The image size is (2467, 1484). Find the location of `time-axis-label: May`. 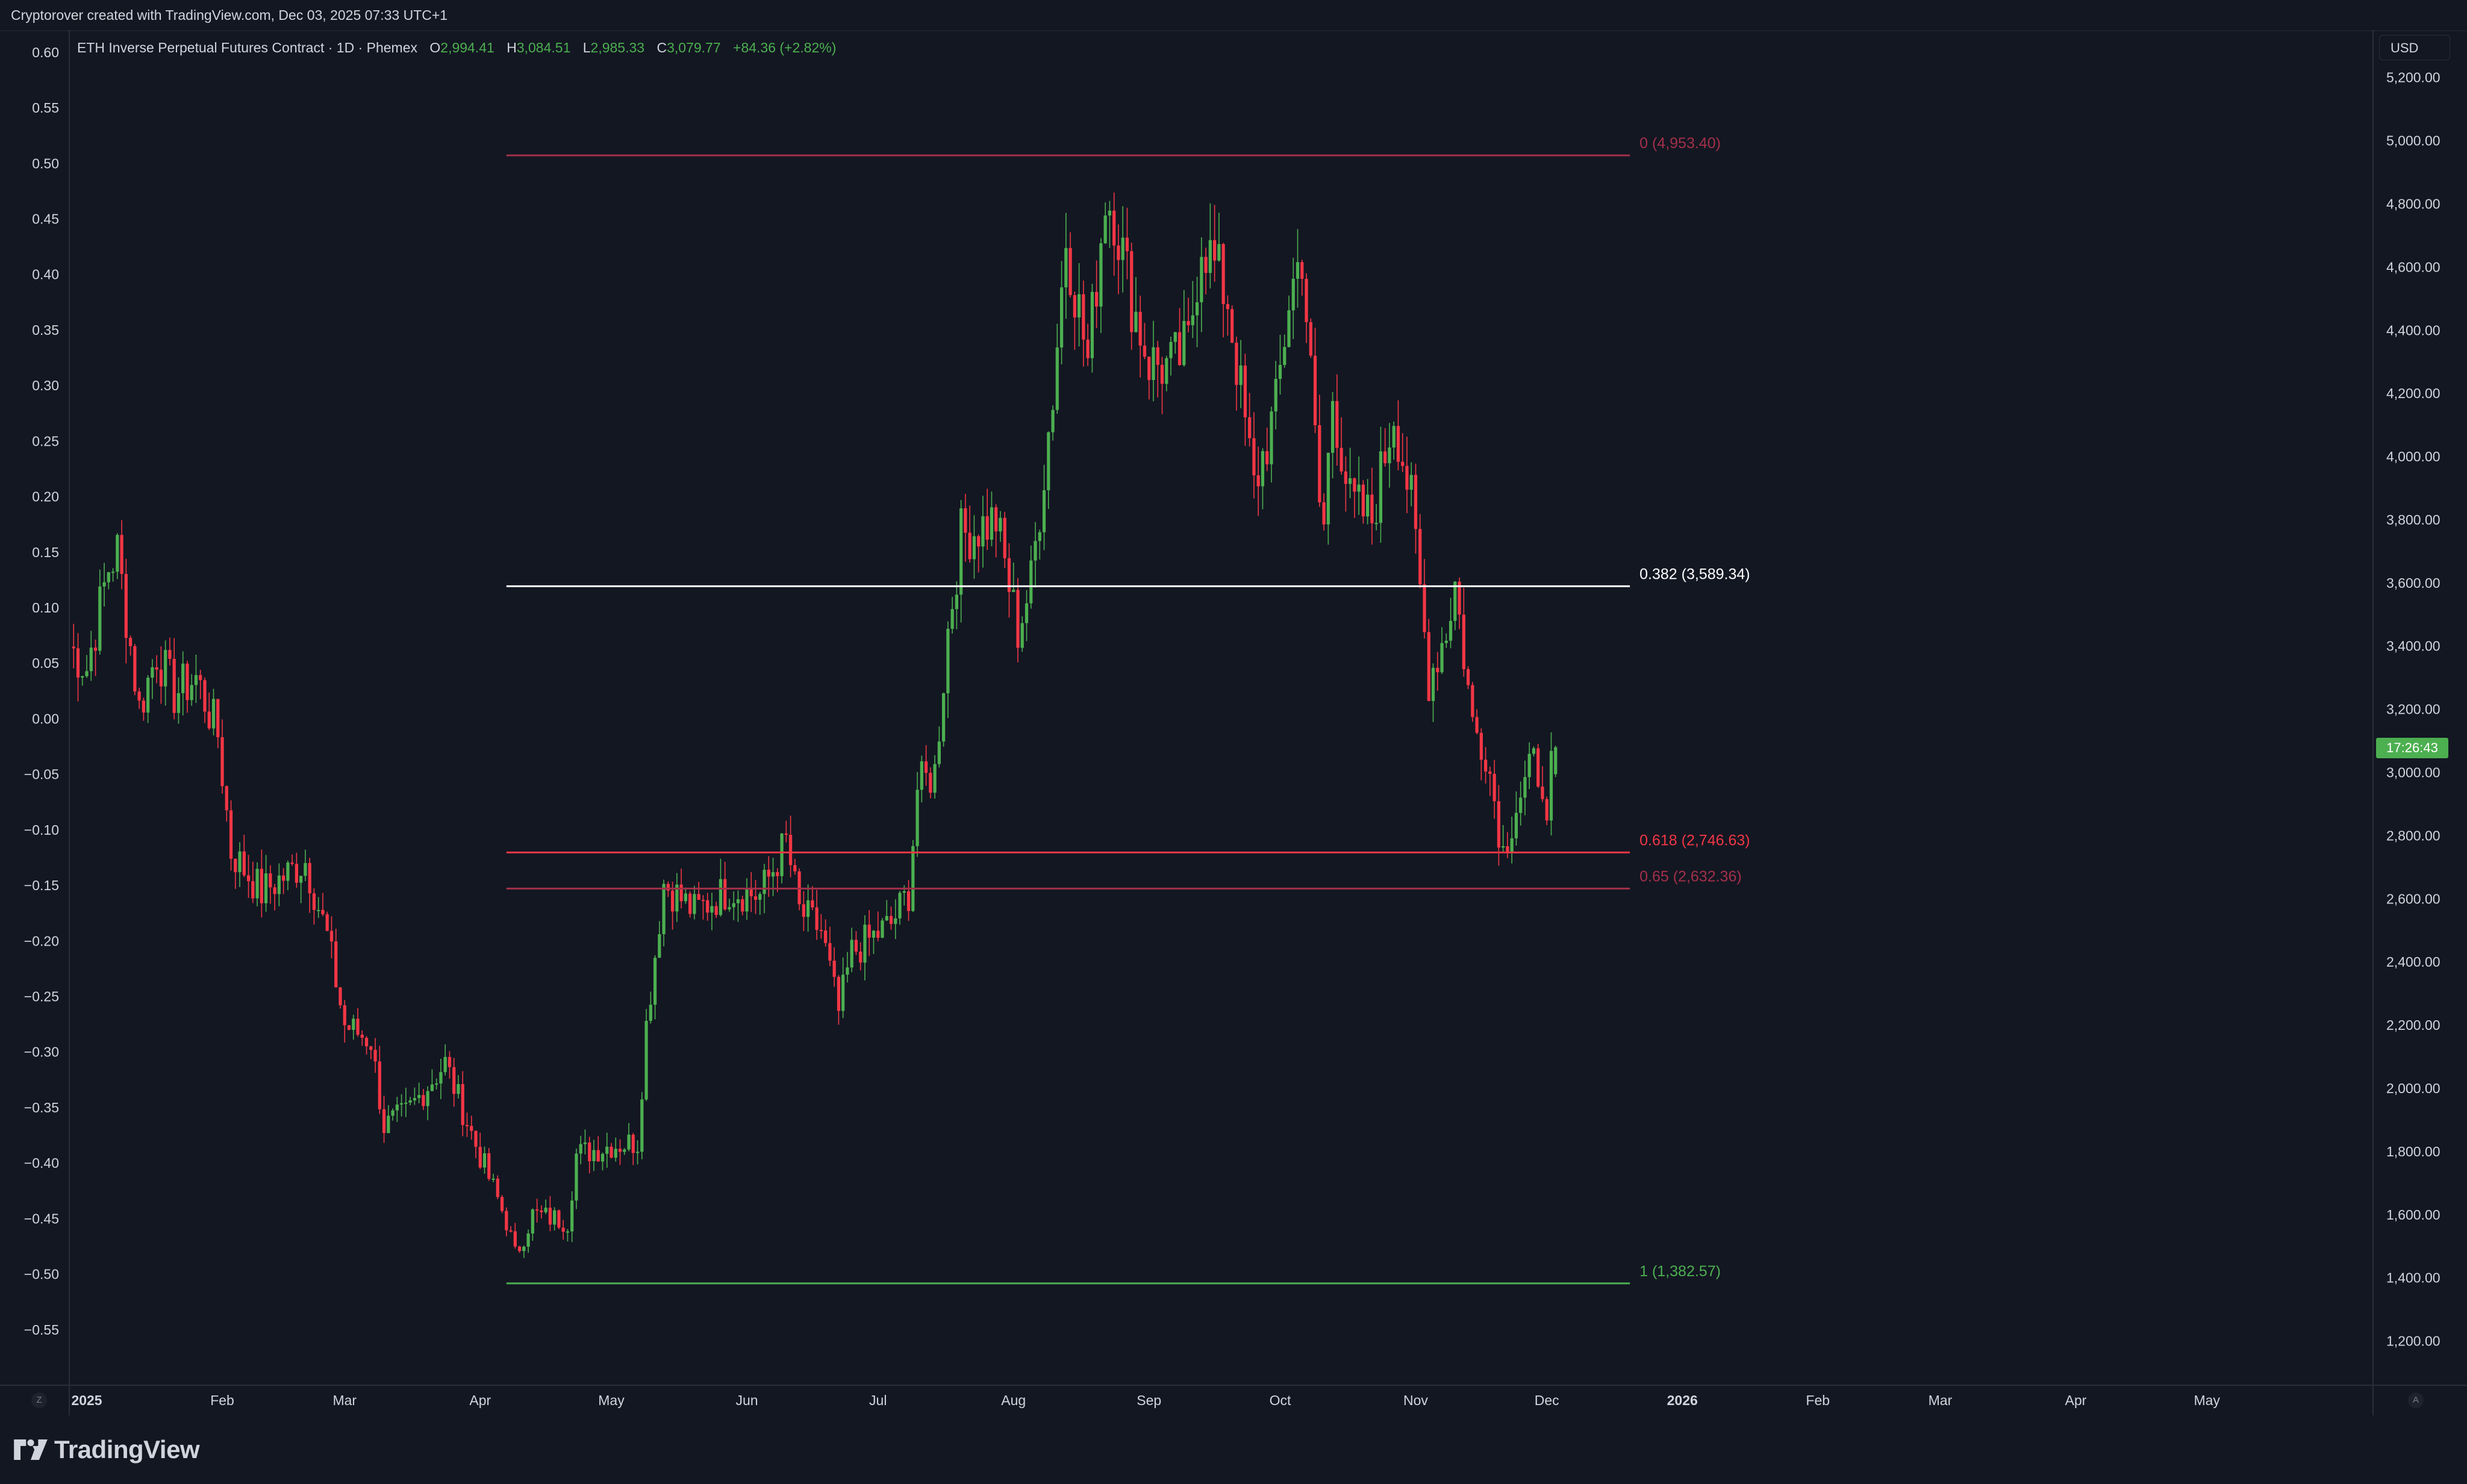

time-axis-label: May is located at coordinates (2207, 1400).